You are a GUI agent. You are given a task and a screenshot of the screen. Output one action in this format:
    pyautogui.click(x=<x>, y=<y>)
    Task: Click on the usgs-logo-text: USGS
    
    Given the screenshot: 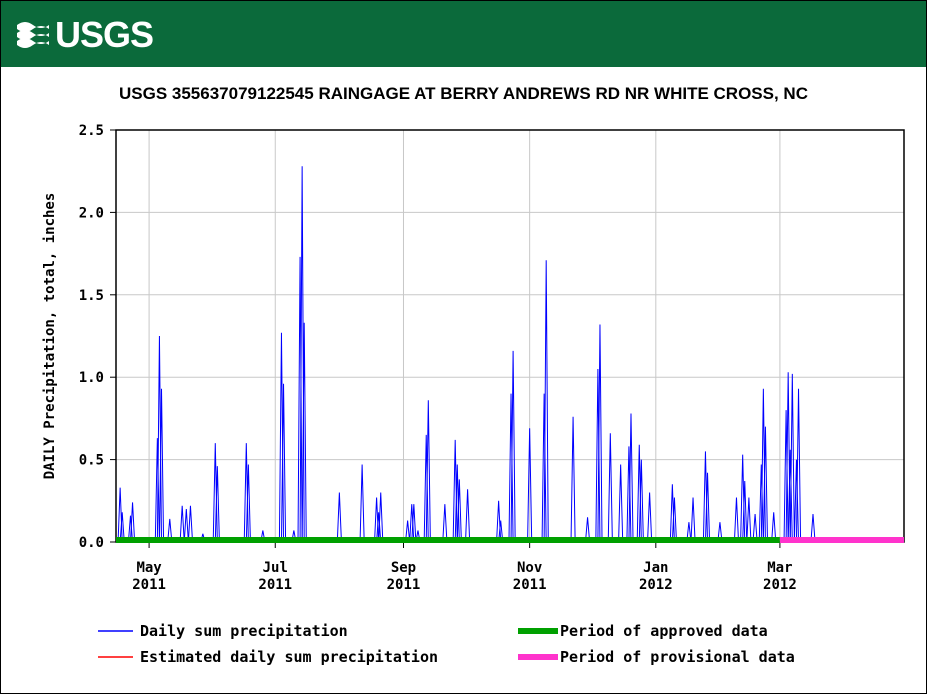 What is the action you would take?
    pyautogui.click(x=104, y=34)
    